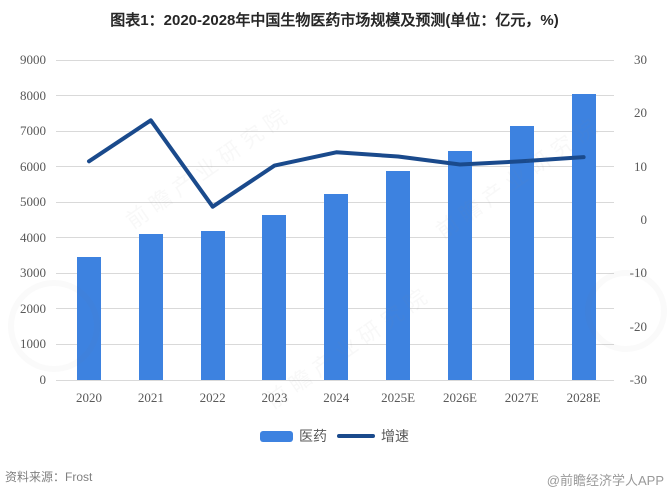  Describe the element at coordinates (640, 166) in the screenshot. I see `y-axis-right-tick-label: 10` at that location.